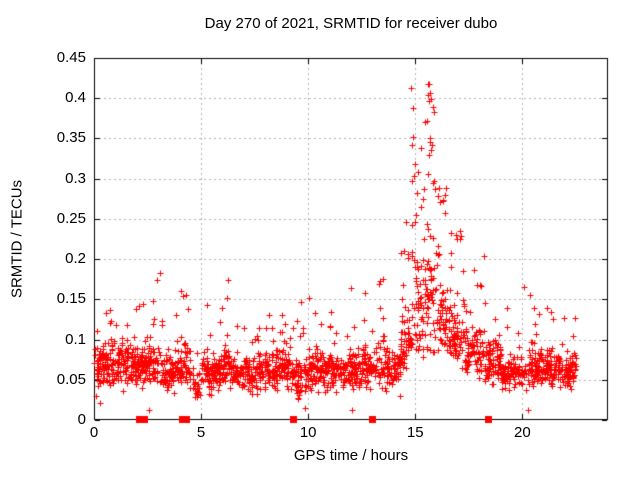 This screenshot has width=640, height=480. I want to click on x-tick-label: 10, so click(308, 432).